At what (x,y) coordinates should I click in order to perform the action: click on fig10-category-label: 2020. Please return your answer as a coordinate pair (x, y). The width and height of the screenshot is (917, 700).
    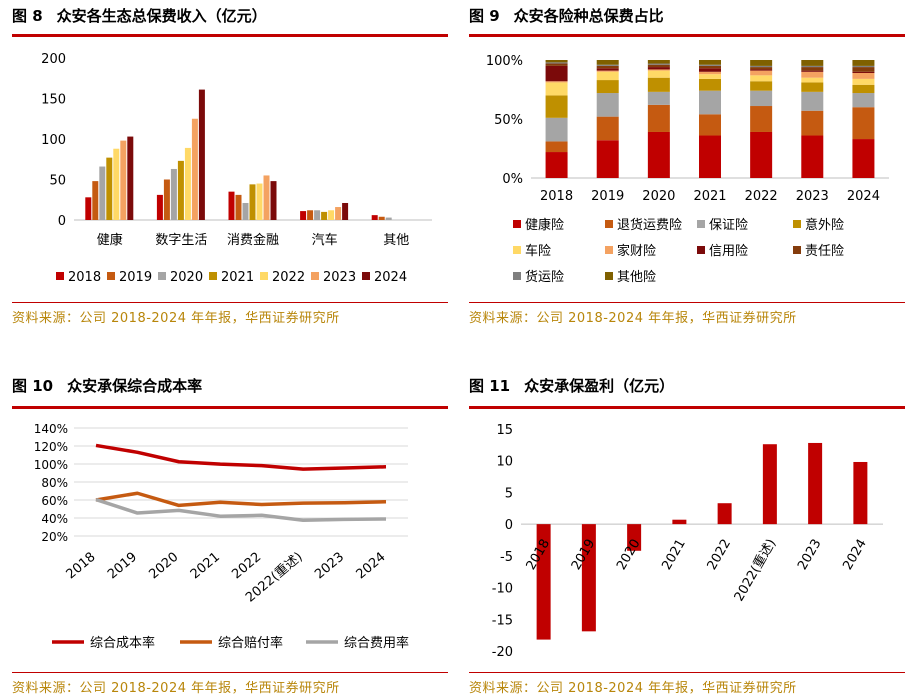
    Looking at the image, I should click on (163, 566).